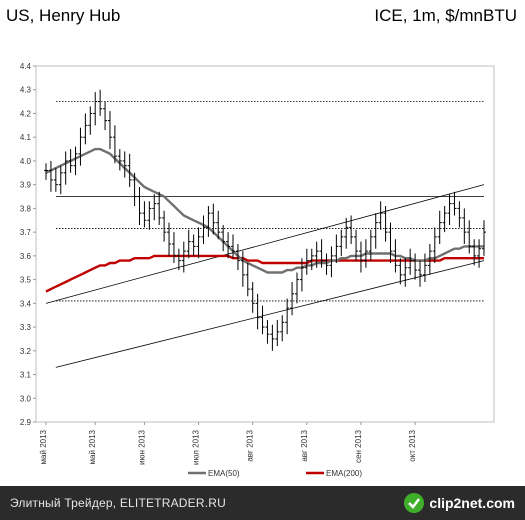 The height and width of the screenshot is (520, 525). Describe the element at coordinates (26, 113) in the screenshot. I see `y-tick-label: 4.2` at that location.